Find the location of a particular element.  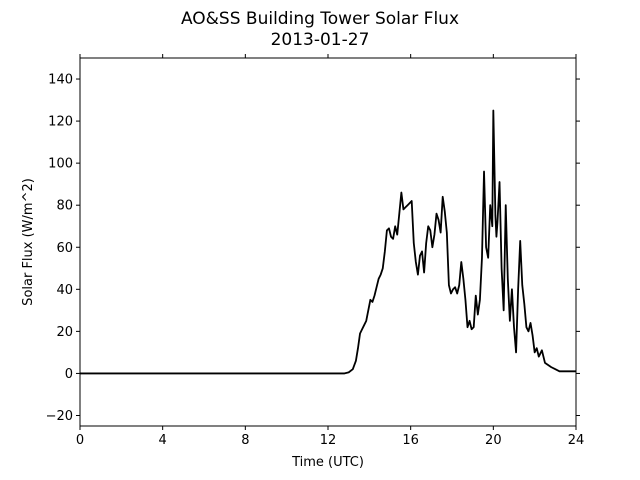

y-tick-label: 60 is located at coordinates (64, 248).